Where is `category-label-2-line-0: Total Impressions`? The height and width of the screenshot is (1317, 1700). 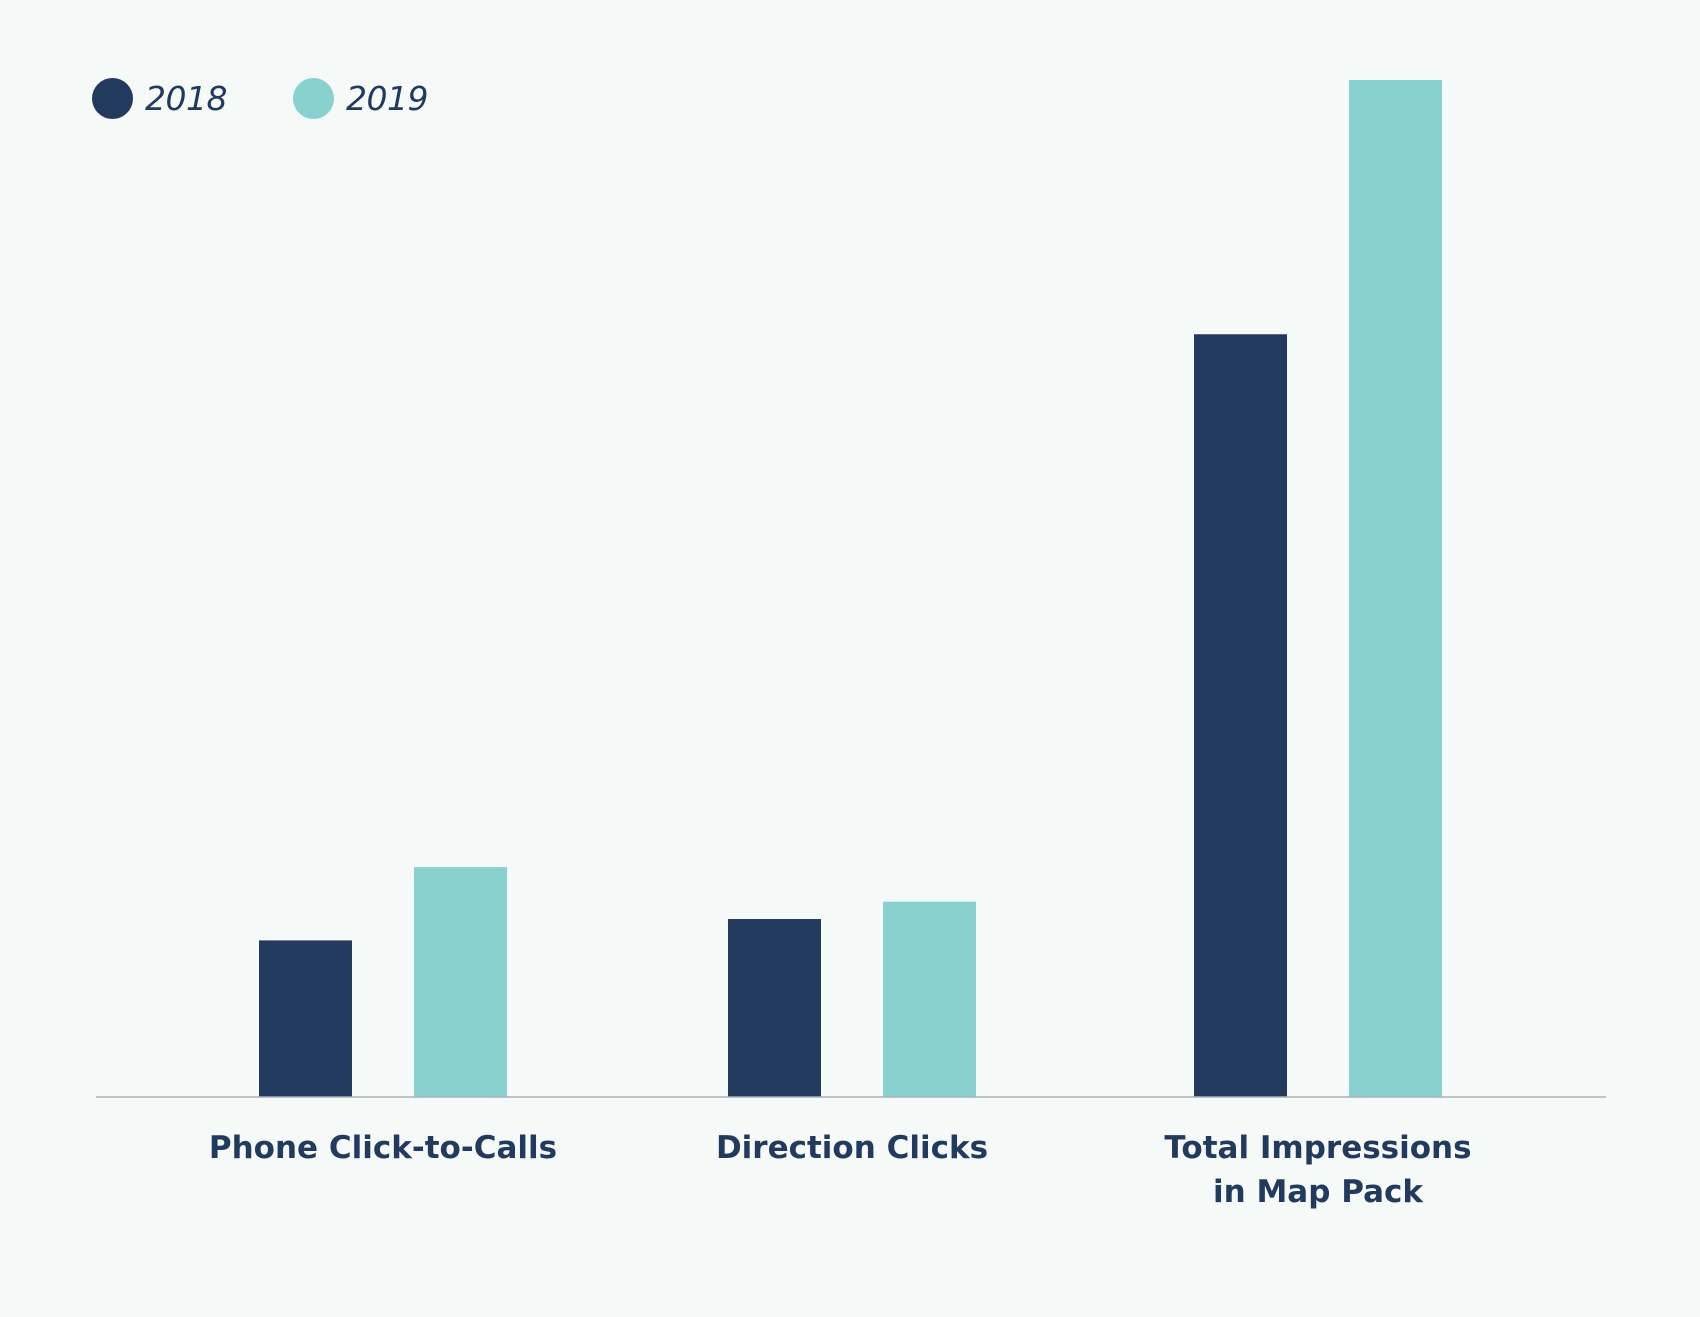 category-label-2-line-0: Total Impressions is located at coordinates (1317, 1148).